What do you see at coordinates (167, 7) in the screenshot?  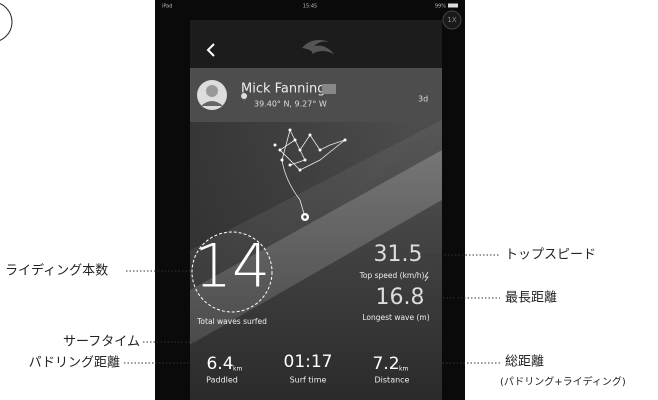 I see `status-device: iPad` at bounding box center [167, 7].